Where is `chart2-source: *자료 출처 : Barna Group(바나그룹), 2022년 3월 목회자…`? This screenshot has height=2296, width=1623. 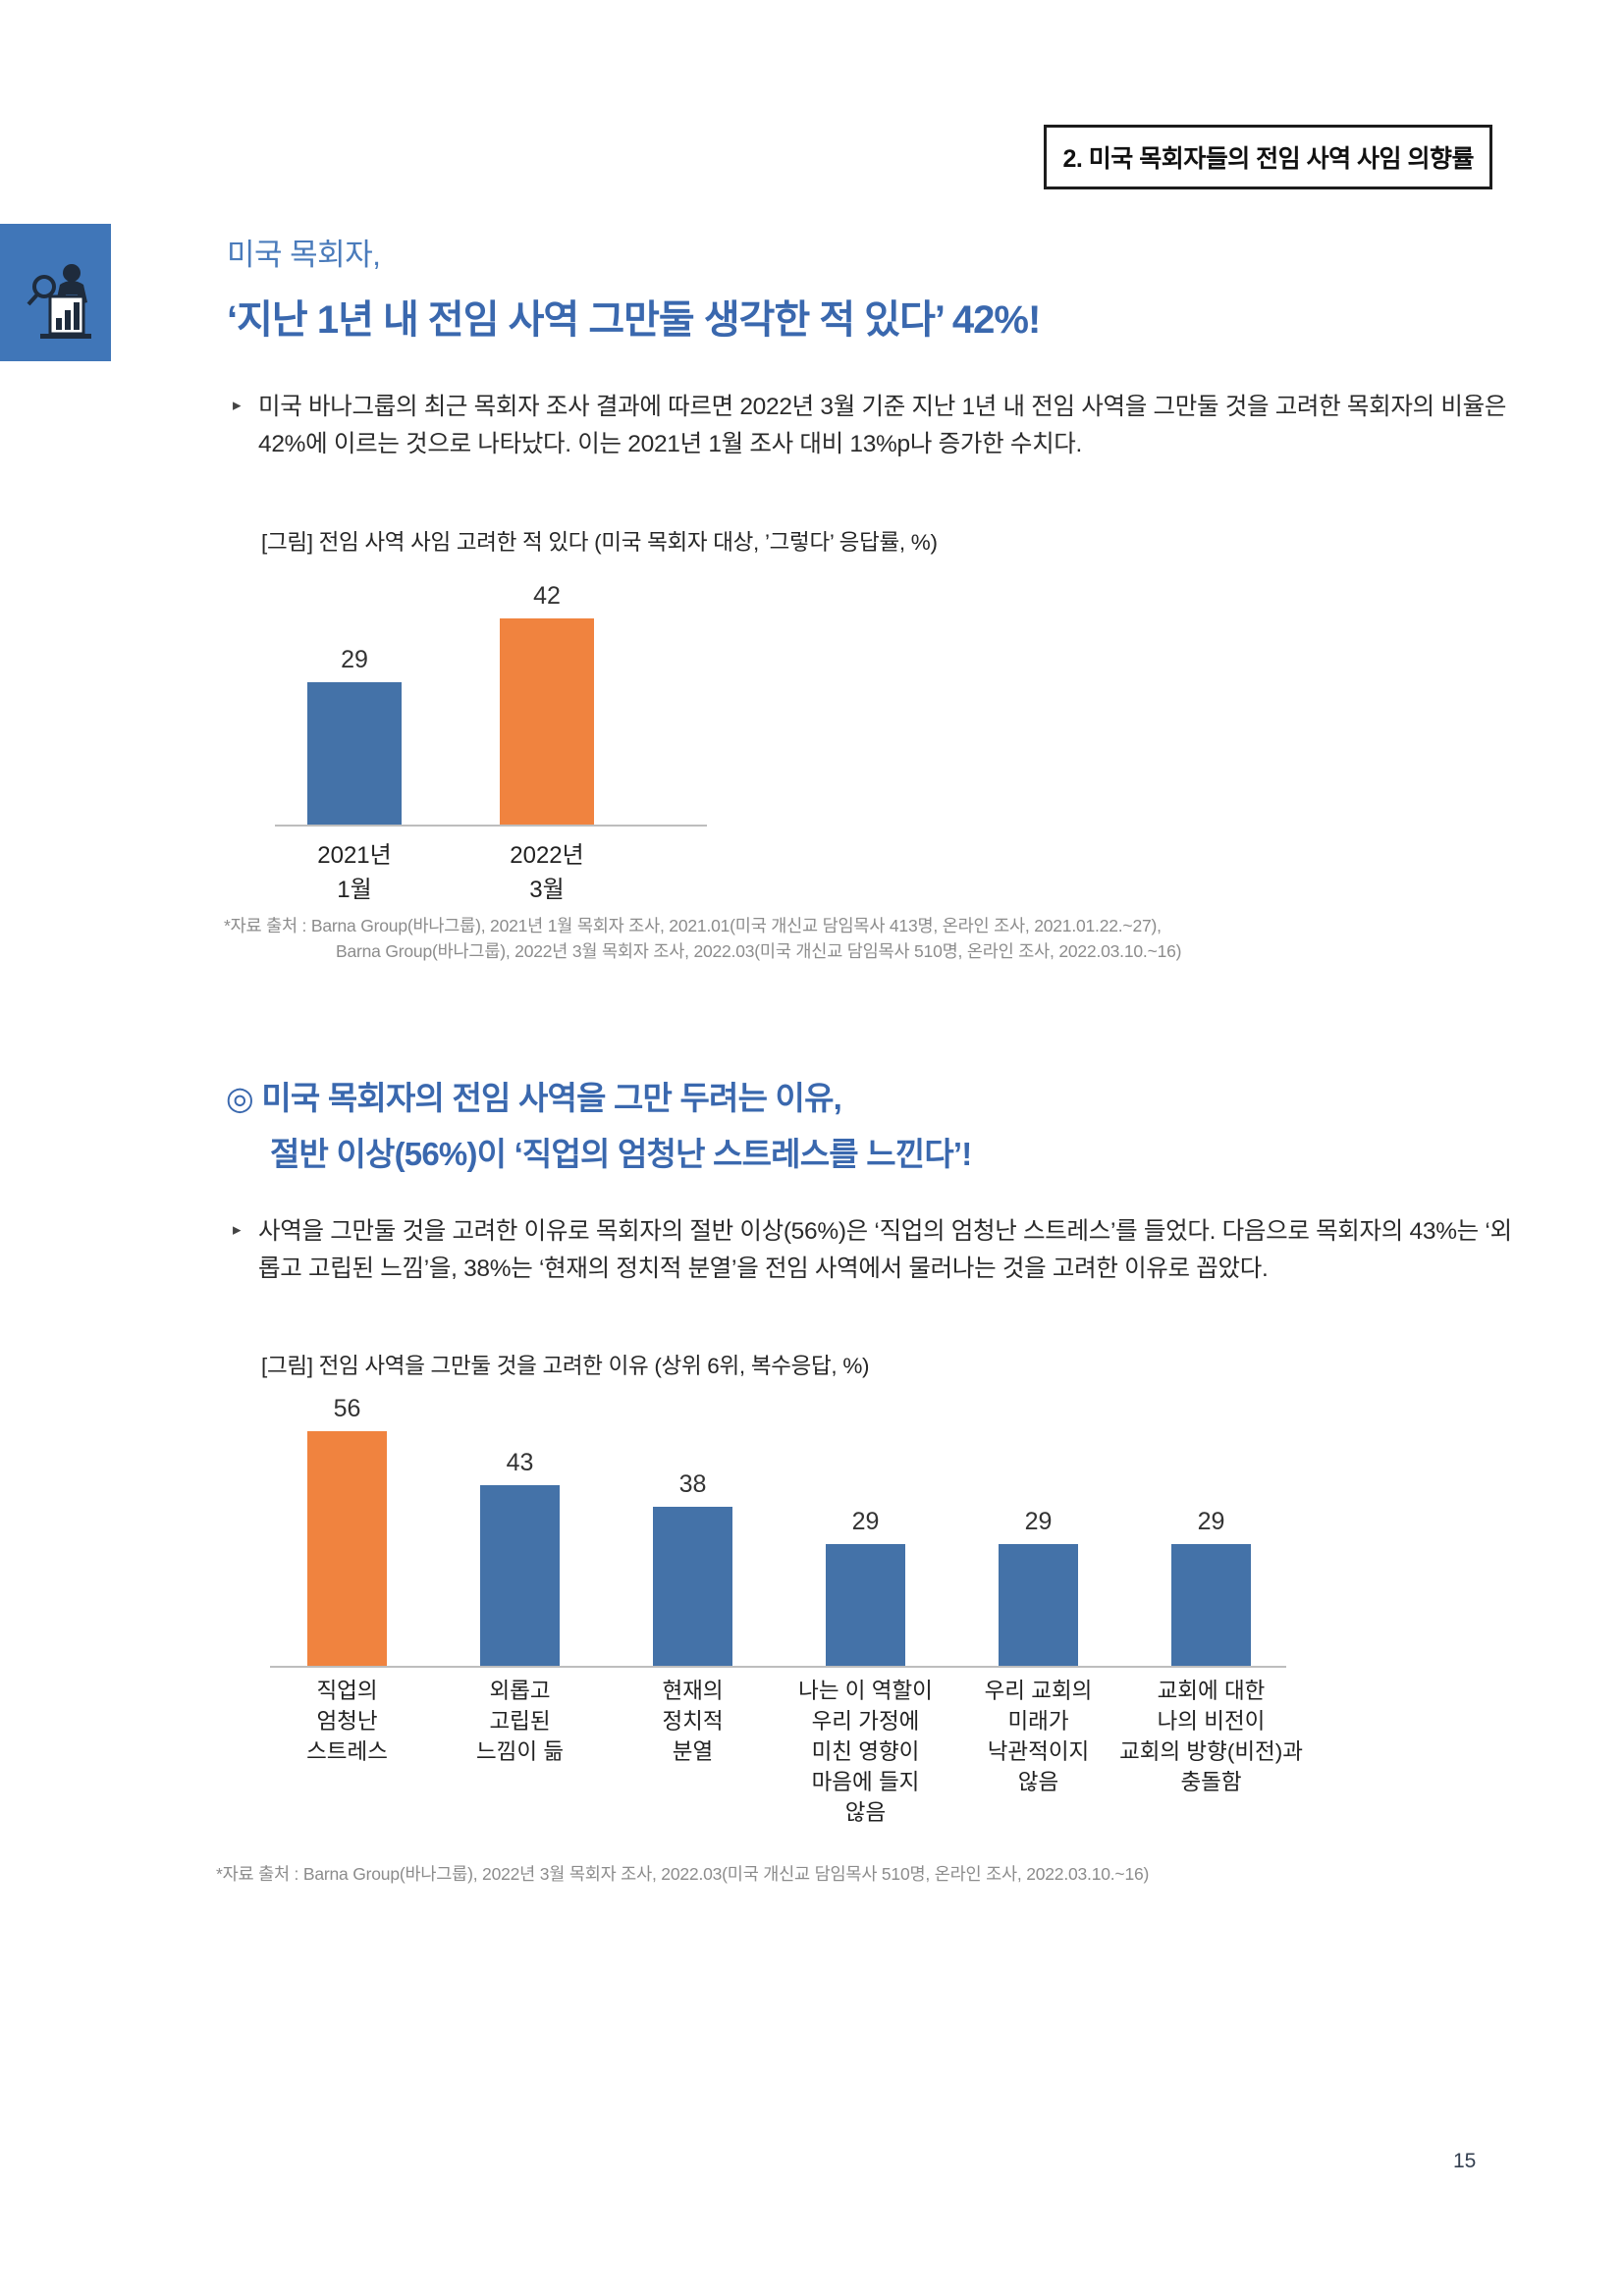 chart2-source: *자료 출처 : Barna Group(바나그룹), 2022년 3월 목회자… is located at coordinates (683, 1874).